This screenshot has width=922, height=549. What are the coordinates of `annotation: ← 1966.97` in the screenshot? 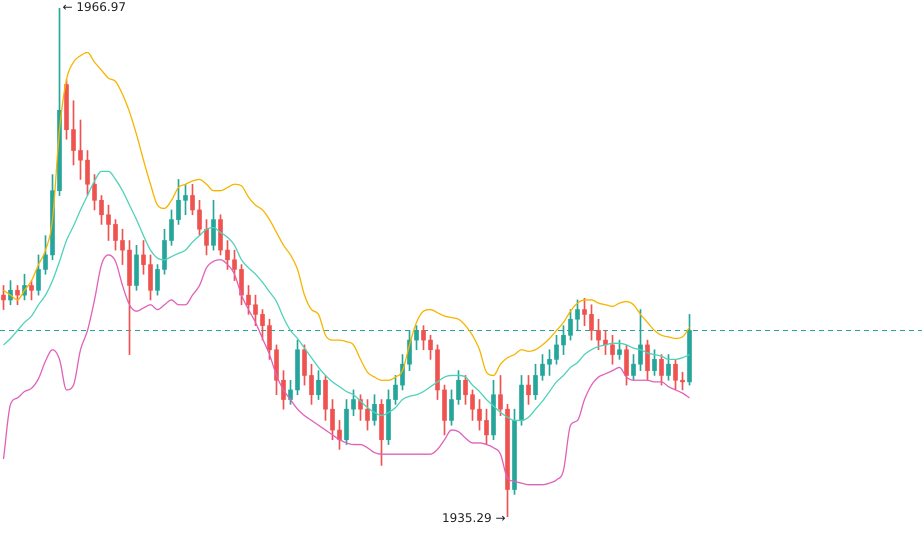 It's located at (94, 7).